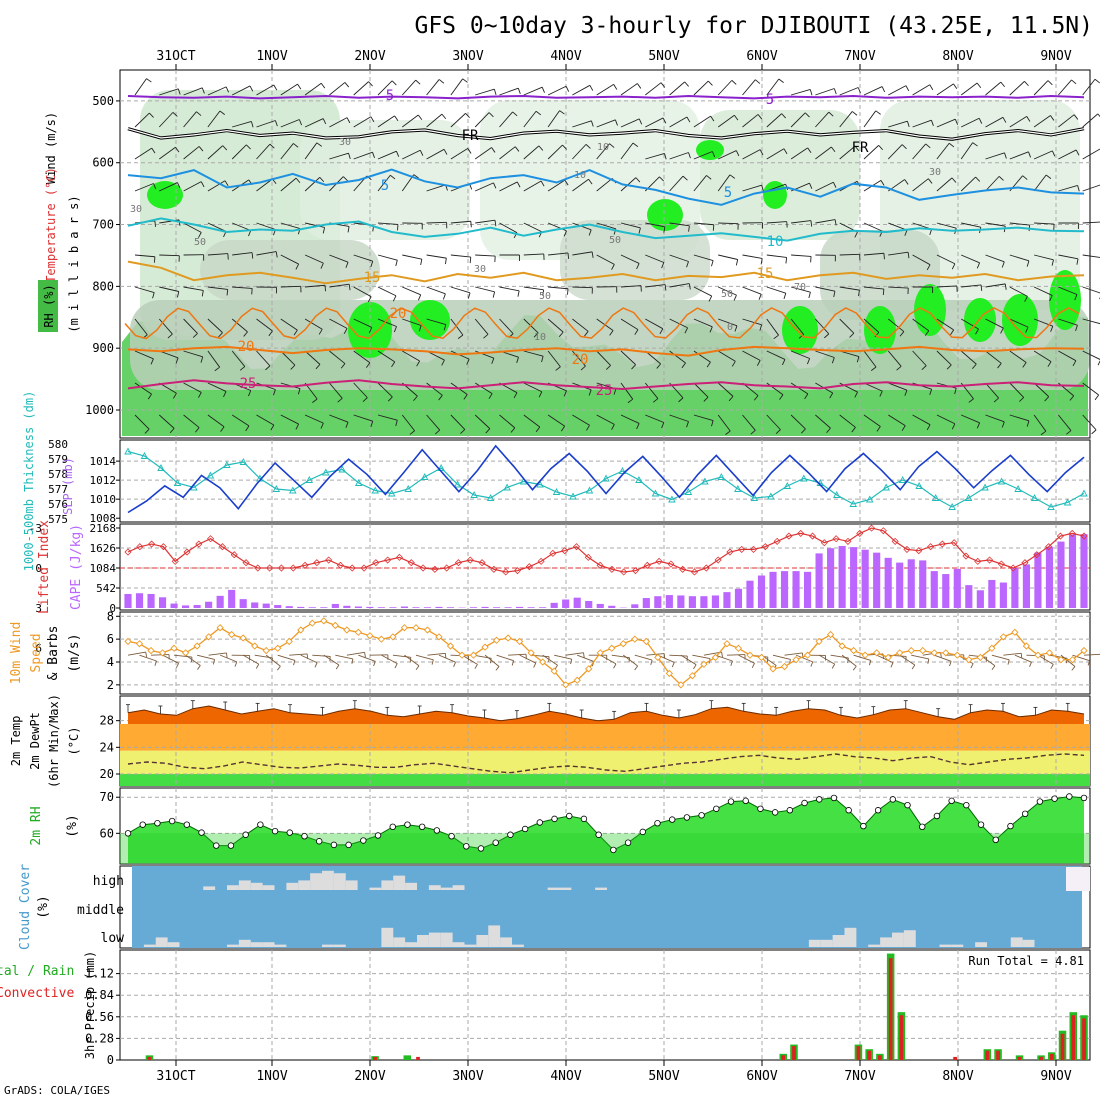 The height and width of the screenshot is (1100, 1100). What do you see at coordinates (663, 1076) in the screenshot?
I see `bottom-date-label: 5NOV` at bounding box center [663, 1076].